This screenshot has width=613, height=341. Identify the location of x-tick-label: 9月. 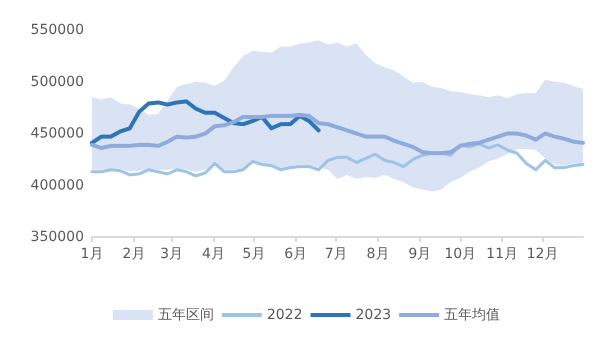
(420, 254).